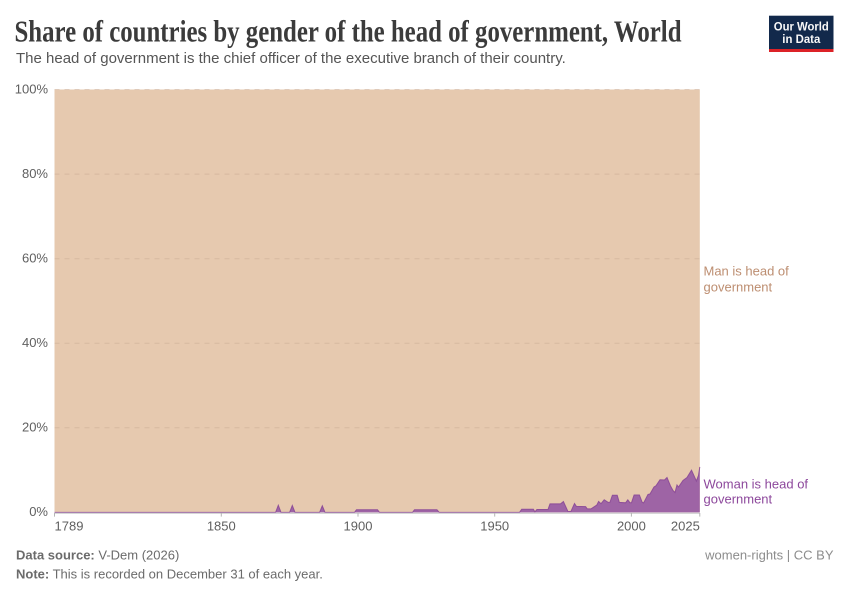 The height and width of the screenshot is (605, 850). Describe the element at coordinates (747, 270) in the screenshot. I see `svg-text: Man is head of` at that location.